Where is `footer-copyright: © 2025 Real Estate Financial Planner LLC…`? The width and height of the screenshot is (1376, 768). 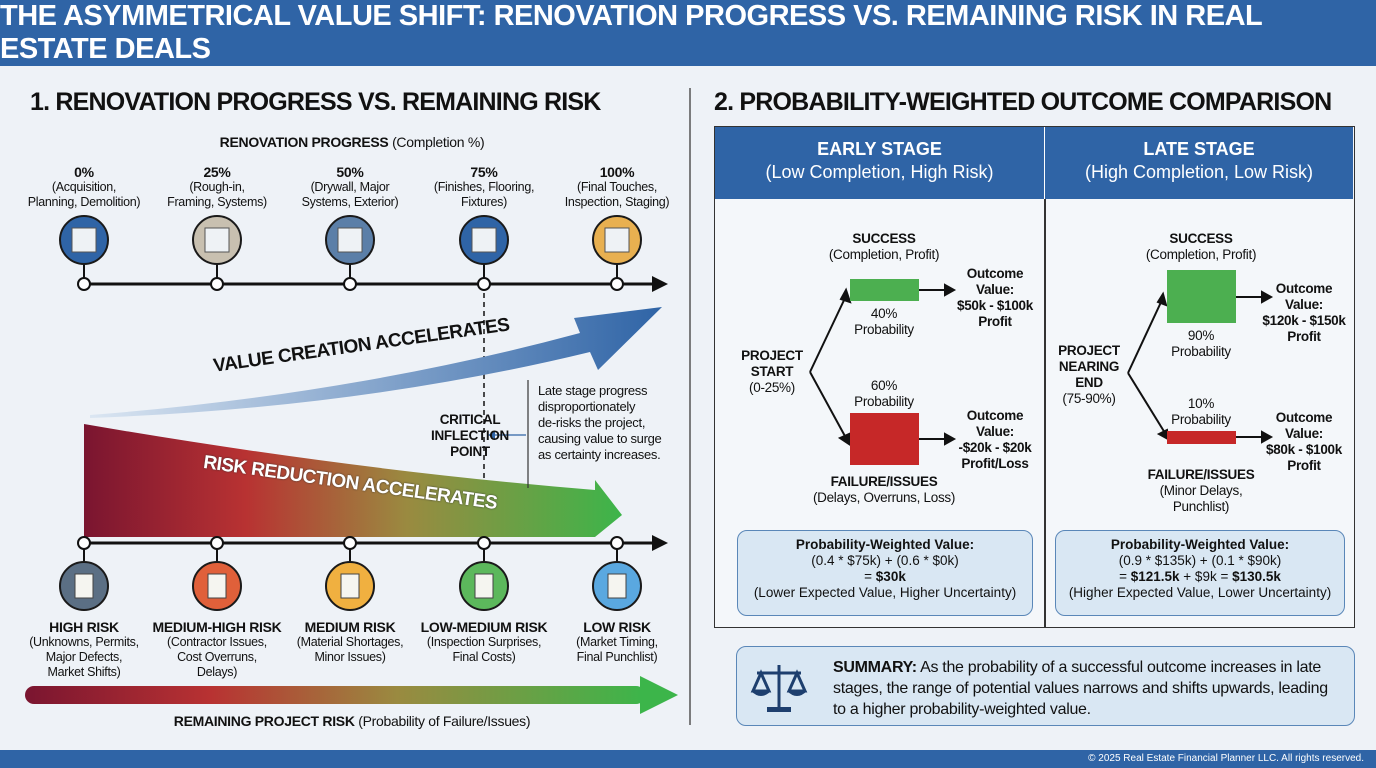 footer-copyright: © 2025 Real Estate Financial Planner LLC… is located at coordinates (688, 759).